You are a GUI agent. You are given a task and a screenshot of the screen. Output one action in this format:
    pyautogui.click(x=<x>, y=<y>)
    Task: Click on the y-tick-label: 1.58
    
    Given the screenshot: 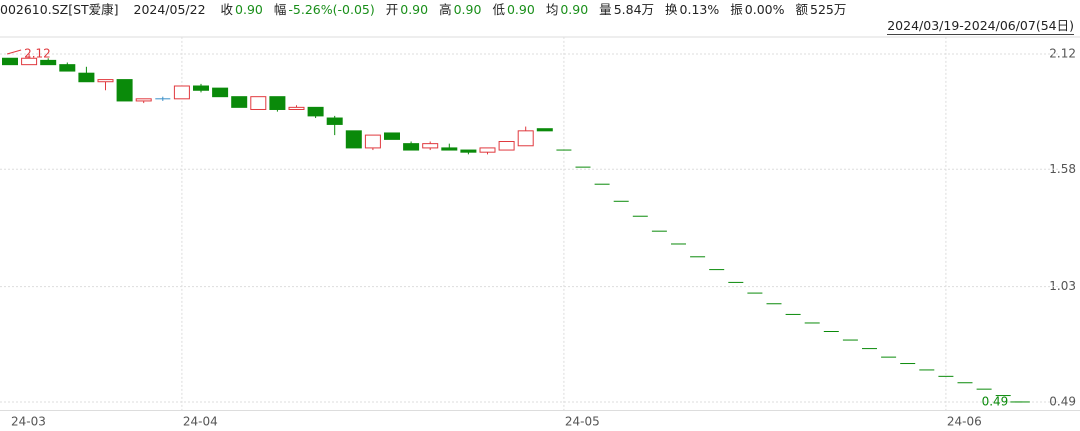 What is the action you would take?
    pyautogui.click(x=1062, y=169)
    